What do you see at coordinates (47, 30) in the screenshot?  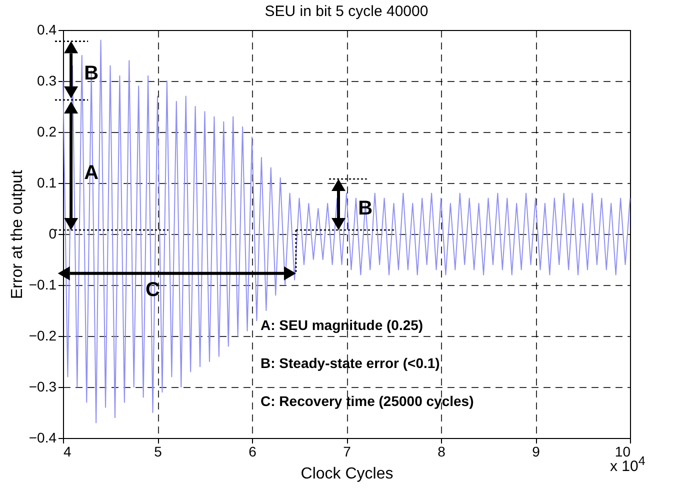 I see `y-tick-label: 0.4` at bounding box center [47, 30].